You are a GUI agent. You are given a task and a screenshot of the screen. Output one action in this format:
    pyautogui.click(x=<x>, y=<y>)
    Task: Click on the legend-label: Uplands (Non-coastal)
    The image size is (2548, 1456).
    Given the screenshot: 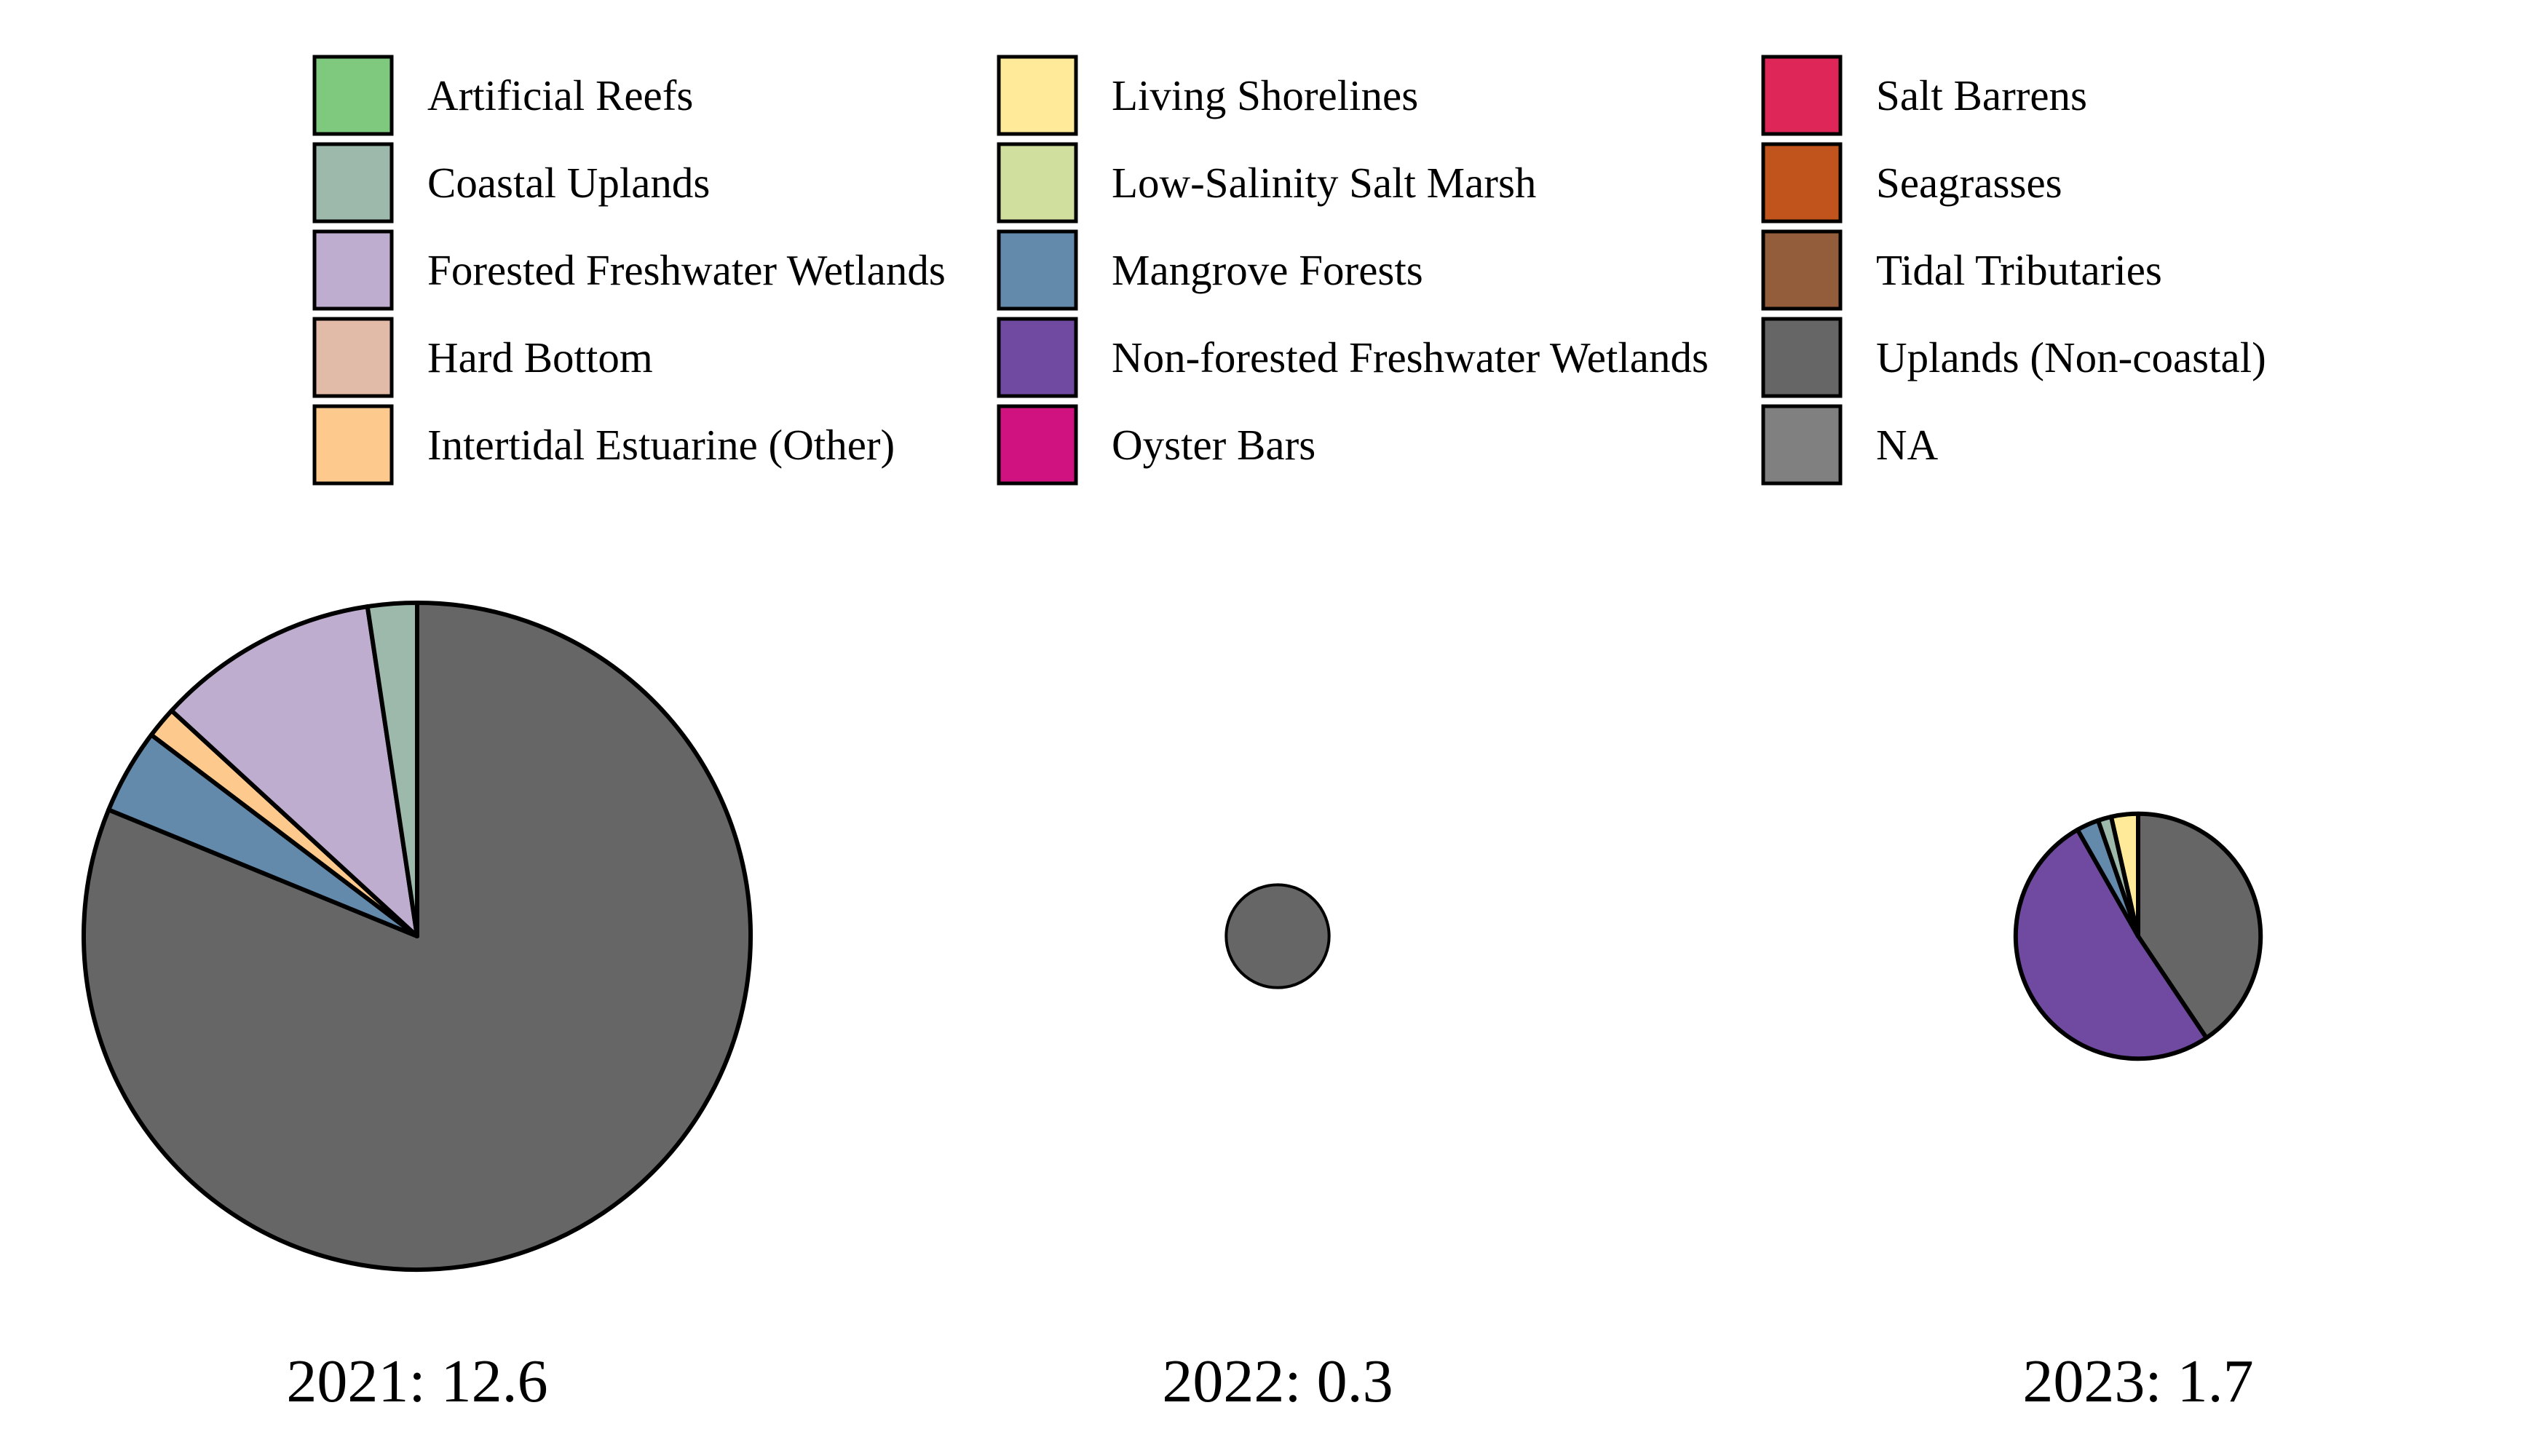 What is the action you would take?
    pyautogui.click(x=2071, y=357)
    